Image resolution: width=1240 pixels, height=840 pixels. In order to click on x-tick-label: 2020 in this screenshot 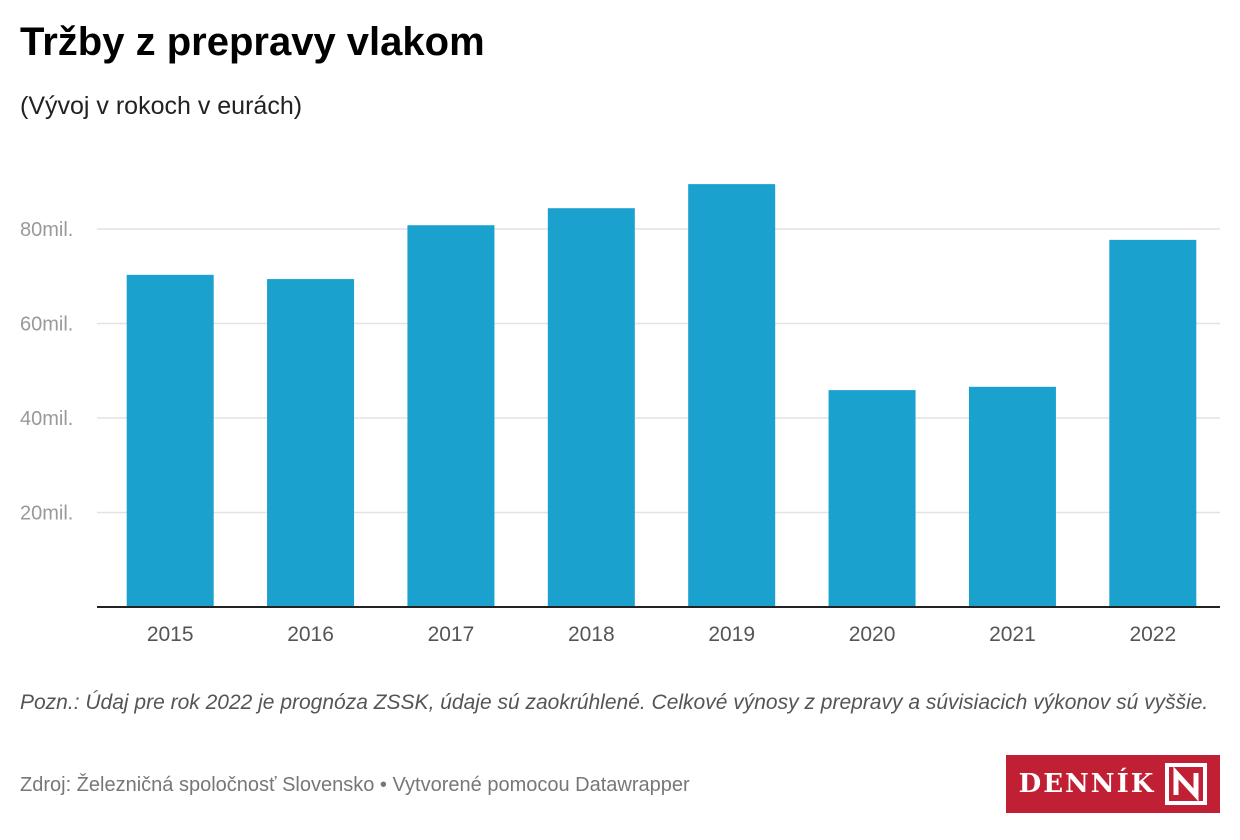, I will do `click(872, 634)`.